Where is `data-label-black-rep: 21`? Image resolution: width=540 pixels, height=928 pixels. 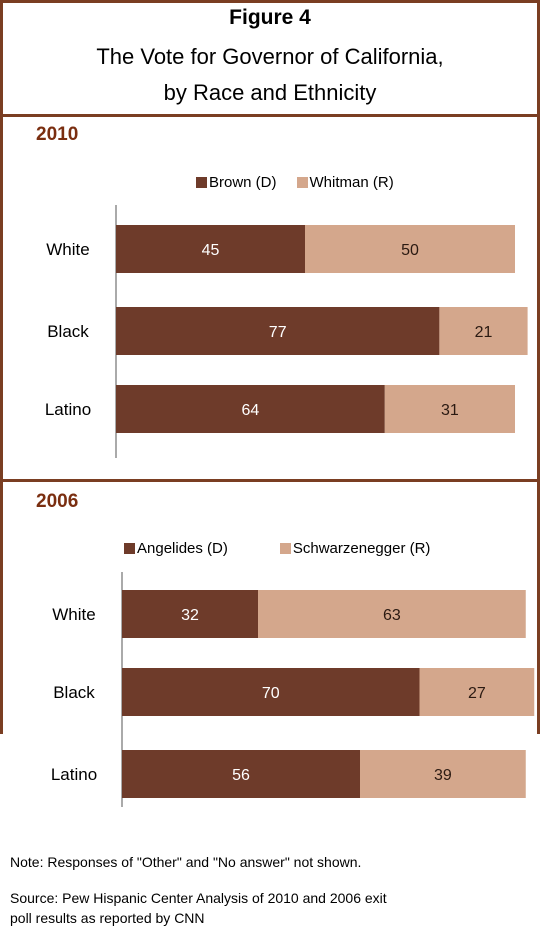 data-label-black-rep: 21 is located at coordinates (484, 332).